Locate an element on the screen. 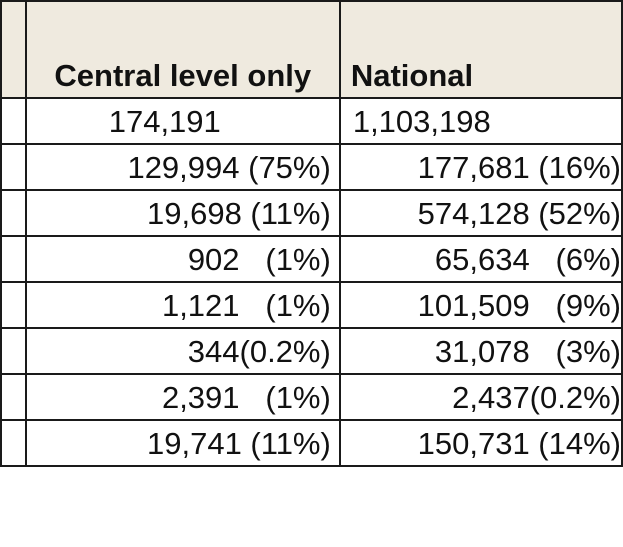 The image size is (623, 547). central-value: 19,698 (11%) is located at coordinates (182, 213).